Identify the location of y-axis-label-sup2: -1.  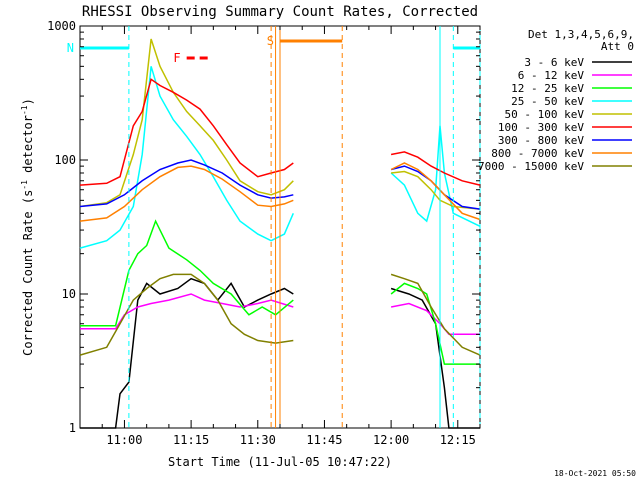
(24, 110).